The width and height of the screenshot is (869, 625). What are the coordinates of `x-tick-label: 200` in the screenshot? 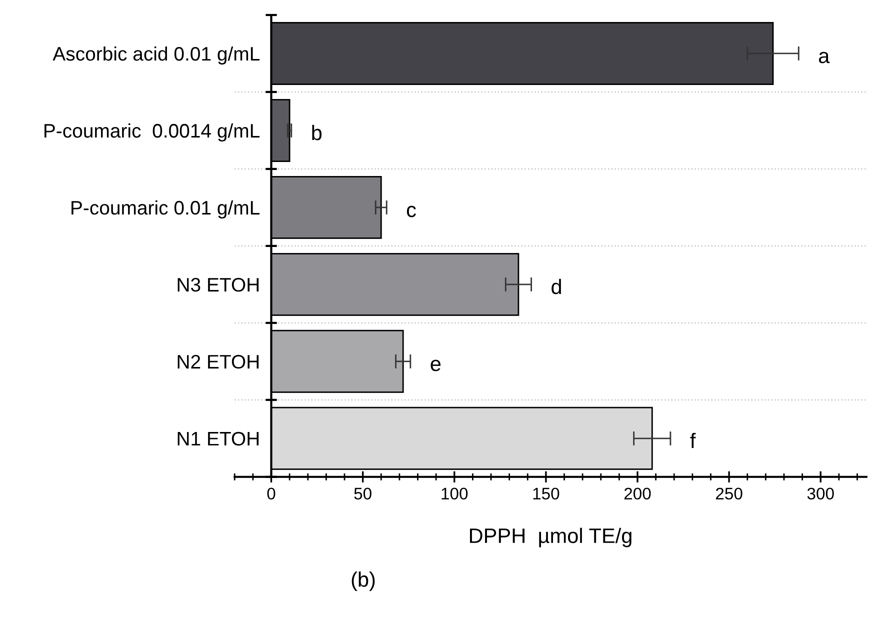 It's located at (637, 494).